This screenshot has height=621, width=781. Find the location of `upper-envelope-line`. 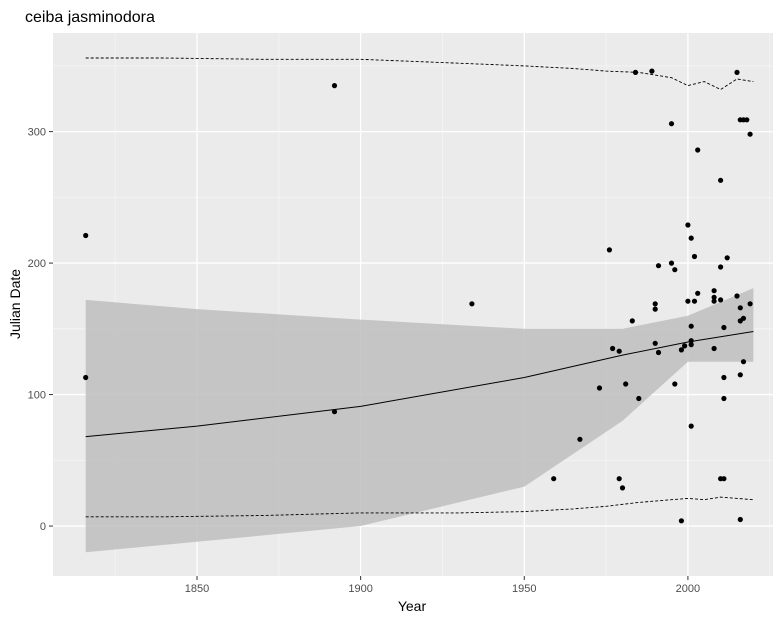

upper-envelope-line is located at coordinates (419, 74).